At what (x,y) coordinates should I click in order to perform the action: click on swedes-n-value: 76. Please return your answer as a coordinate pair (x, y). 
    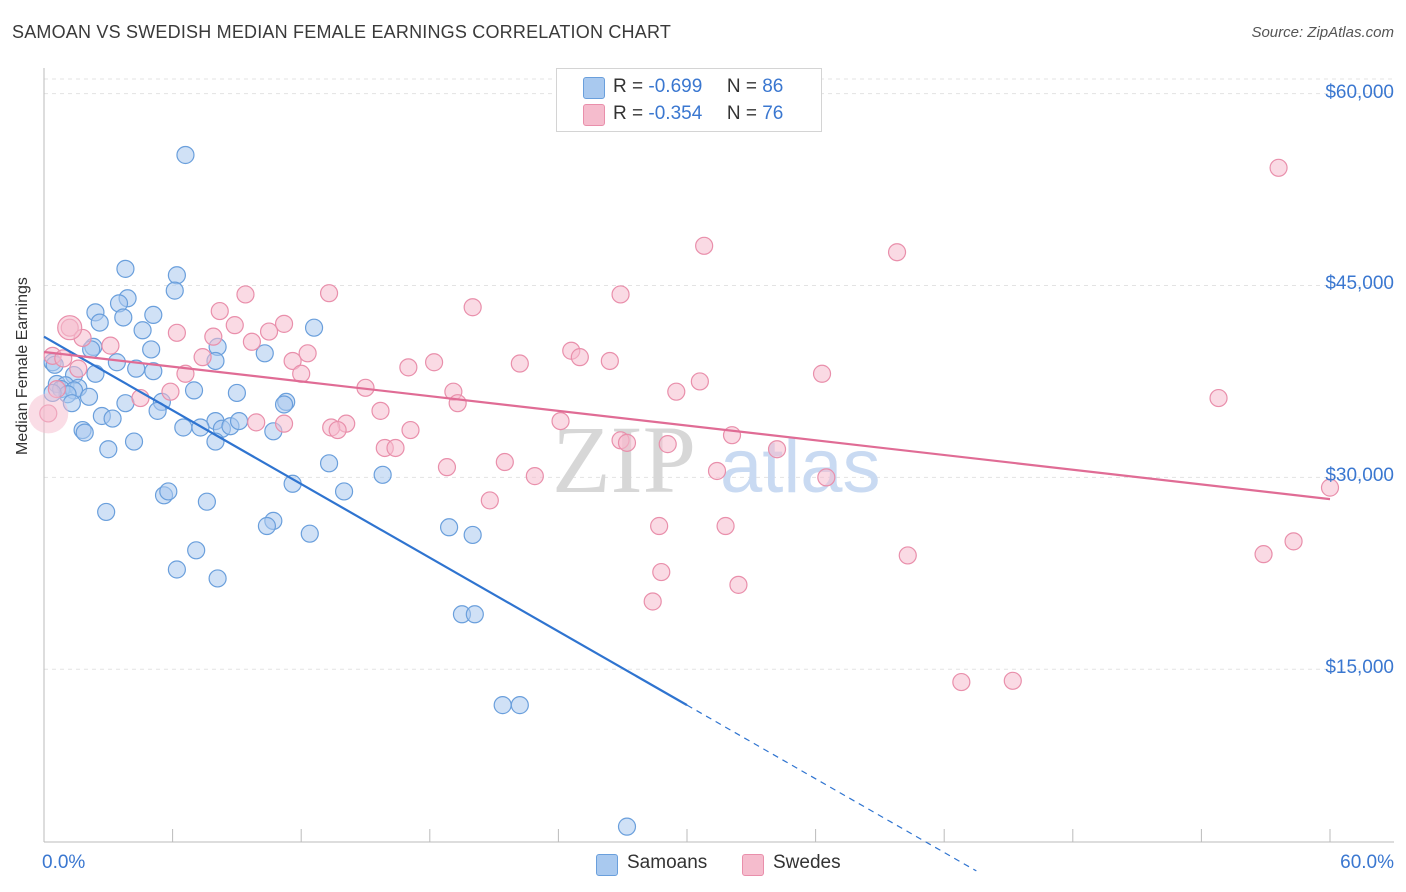
    Looking at the image, I should click on (773, 113).